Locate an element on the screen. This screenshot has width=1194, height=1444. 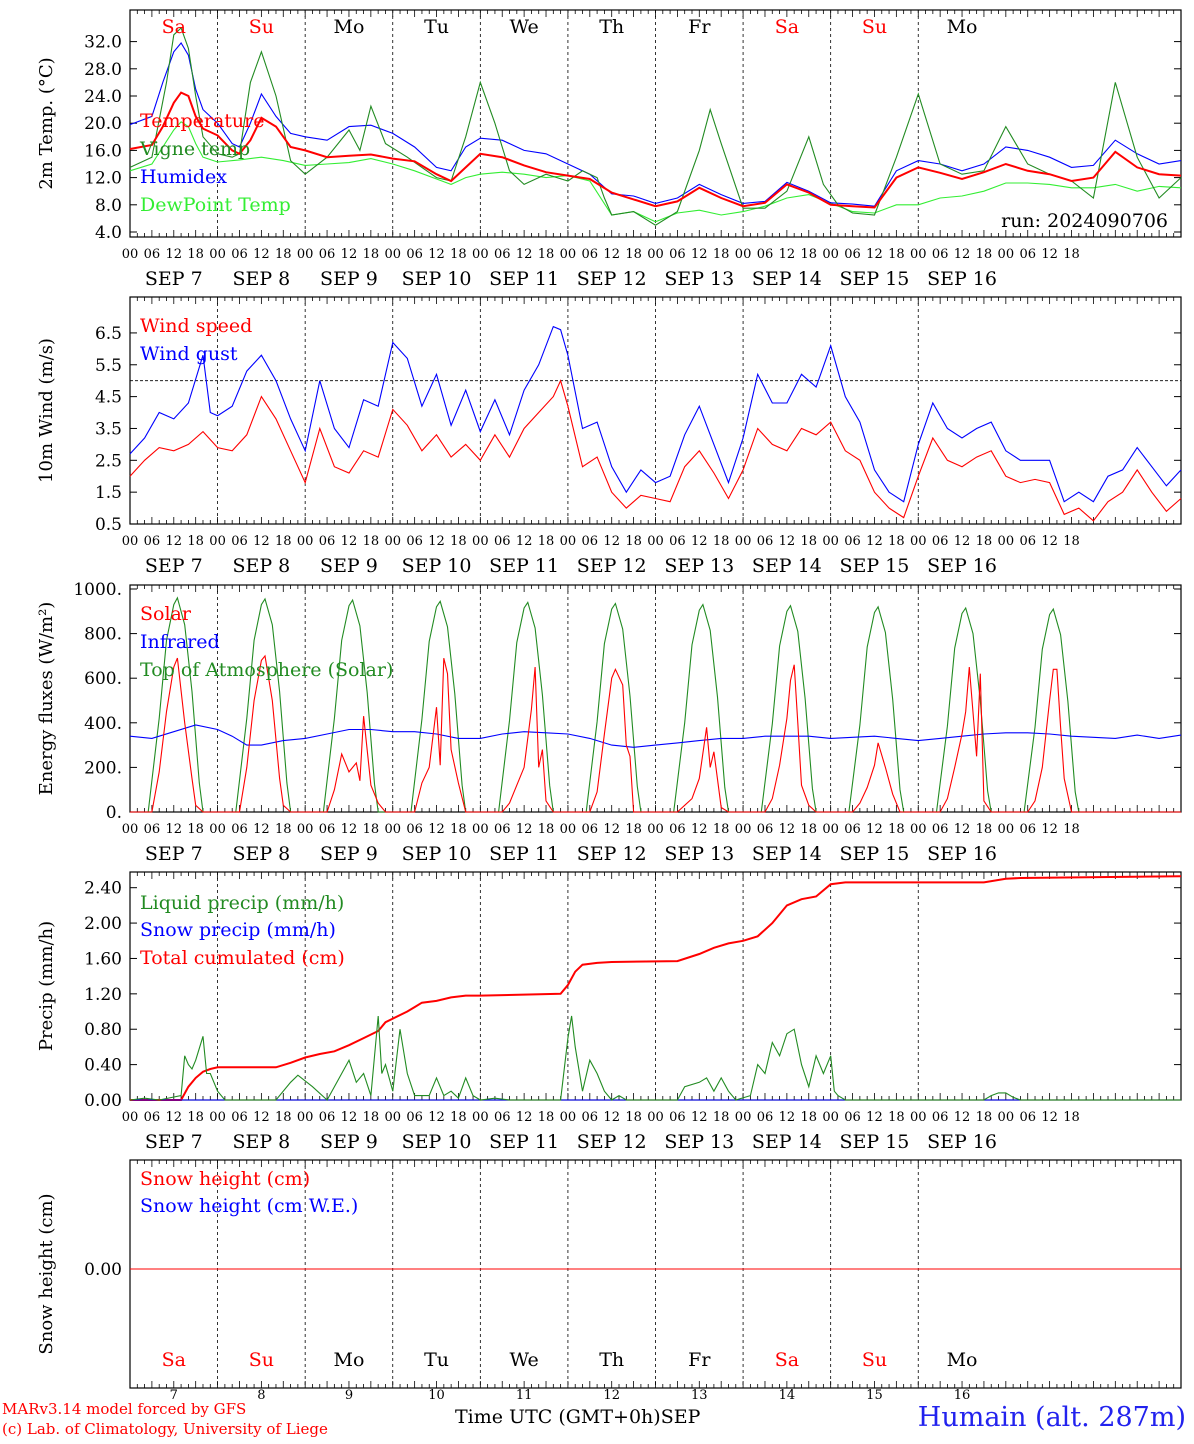
day-name-top: Su is located at coordinates (261, 27).